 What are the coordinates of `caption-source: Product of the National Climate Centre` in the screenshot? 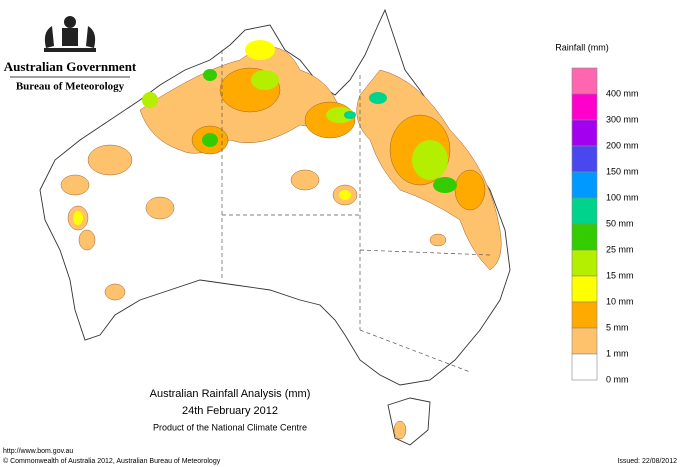 It's located at (230, 427).